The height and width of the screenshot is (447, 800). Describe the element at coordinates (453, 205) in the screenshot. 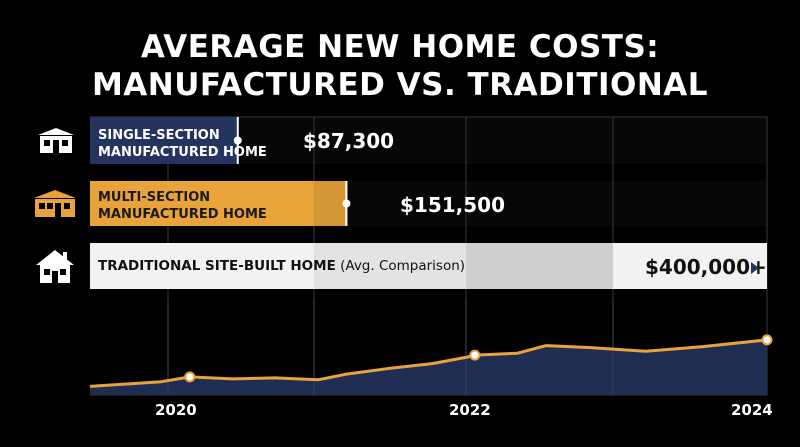

I see `value-label-multi-section: $151,500` at that location.